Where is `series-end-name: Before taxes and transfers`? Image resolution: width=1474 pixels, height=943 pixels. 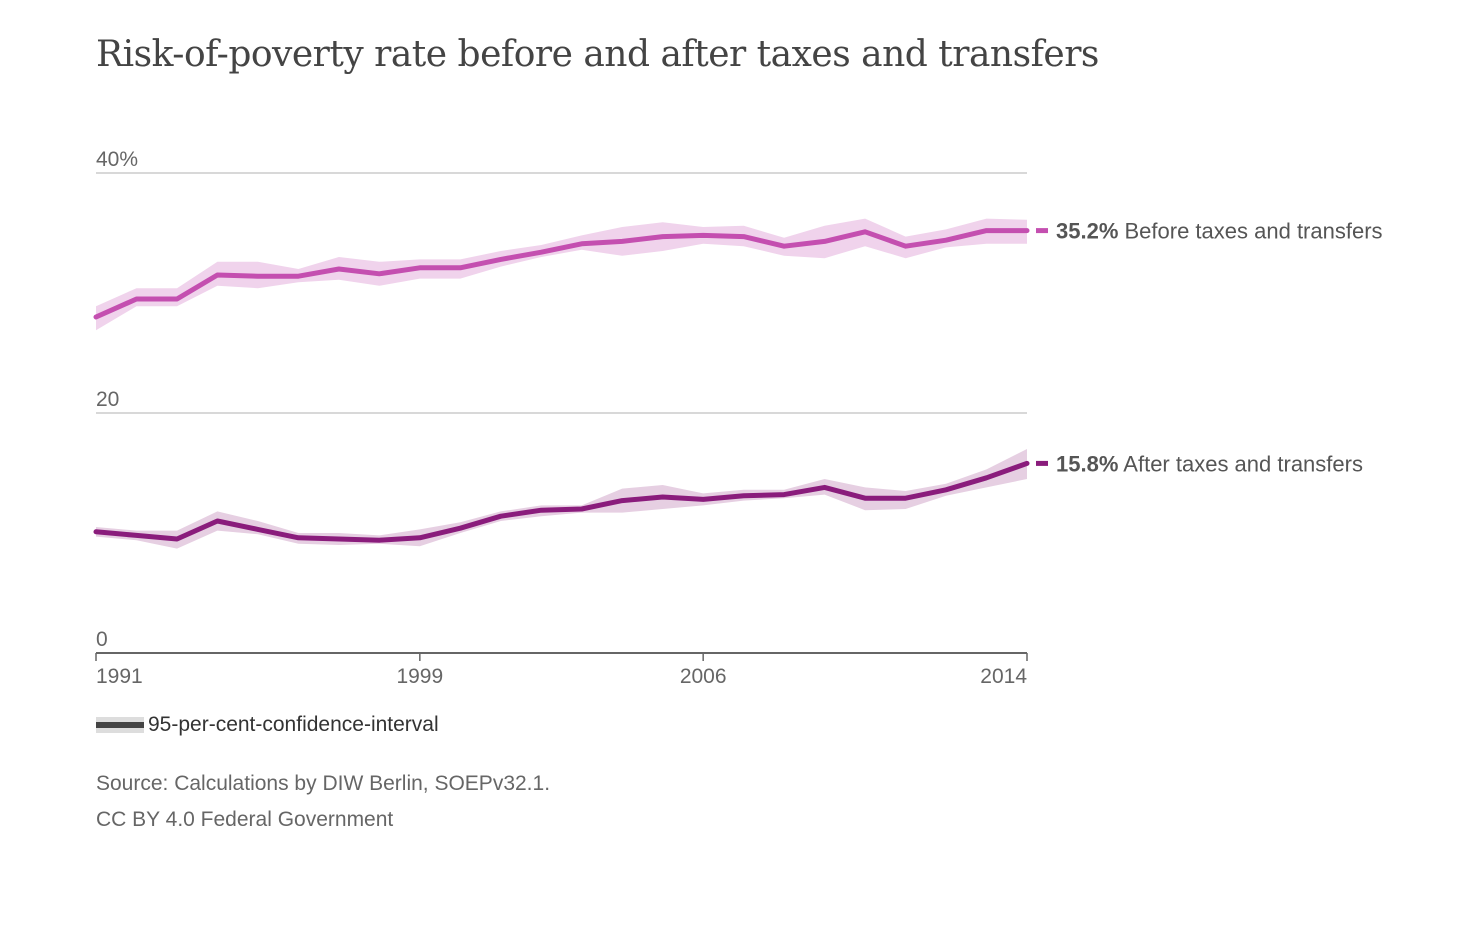
series-end-name: Before taxes and transfers is located at coordinates (1250, 231).